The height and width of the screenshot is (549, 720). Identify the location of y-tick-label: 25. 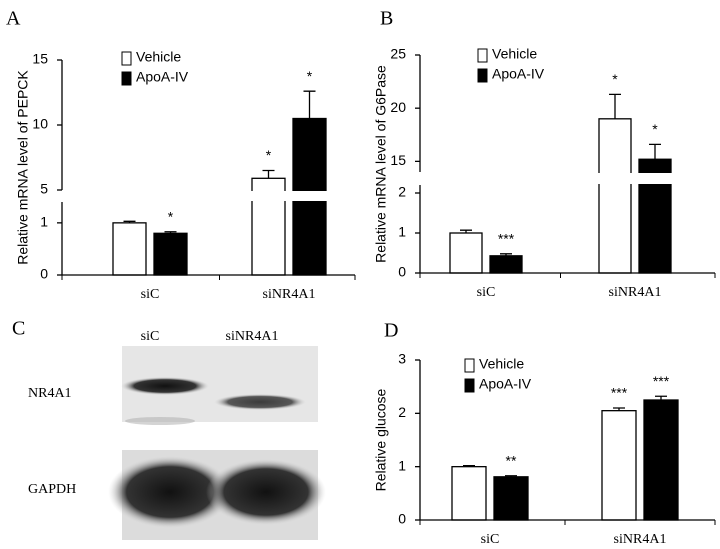
(398, 54).